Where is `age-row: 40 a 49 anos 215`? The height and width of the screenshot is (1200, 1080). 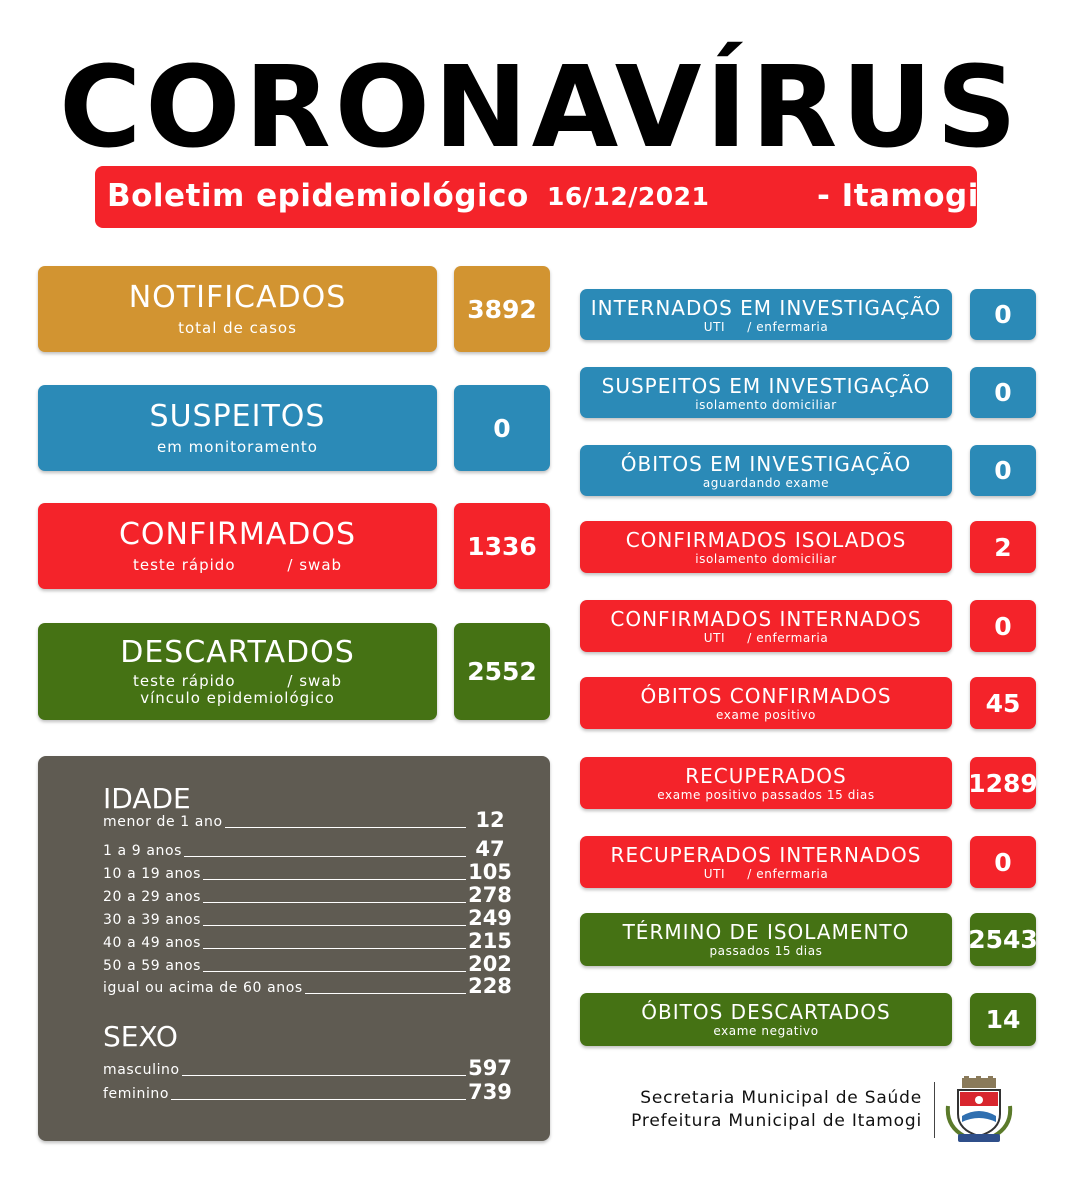
age-row: 40 a 49 anos 215 is located at coordinates (308, 941).